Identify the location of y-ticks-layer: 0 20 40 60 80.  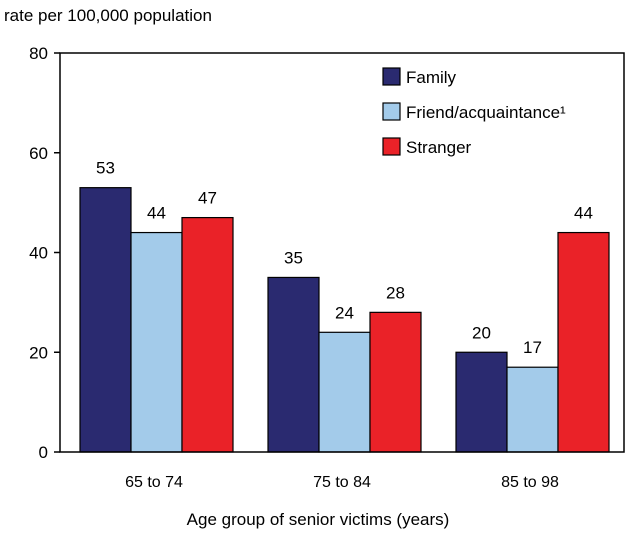
(44, 253).